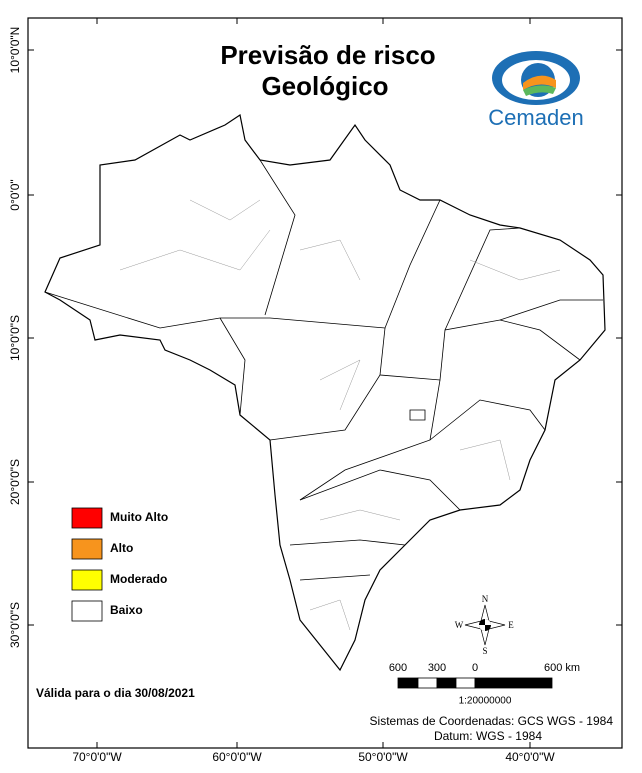  I want to click on scale-label: 600, so click(398, 668).